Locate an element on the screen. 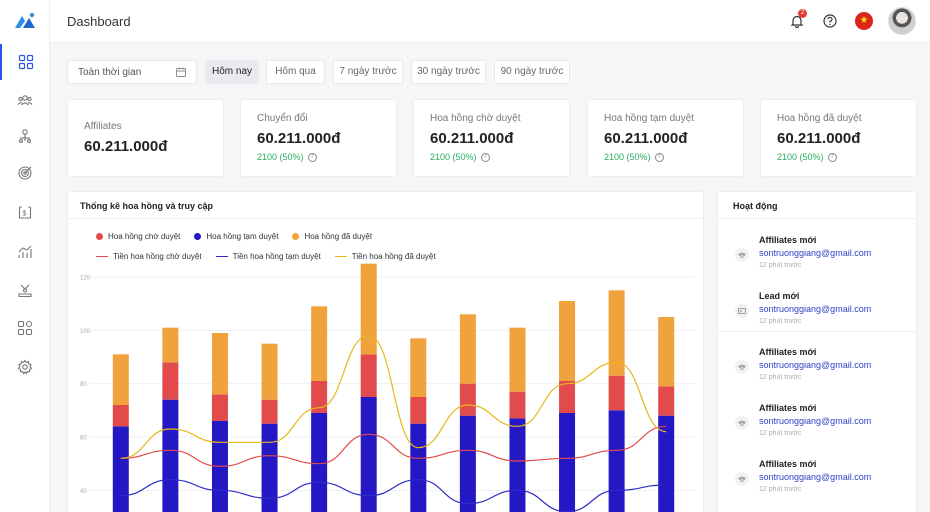 The image size is (930, 512). range-7days-button: 7 ngày trước is located at coordinates (368, 72).